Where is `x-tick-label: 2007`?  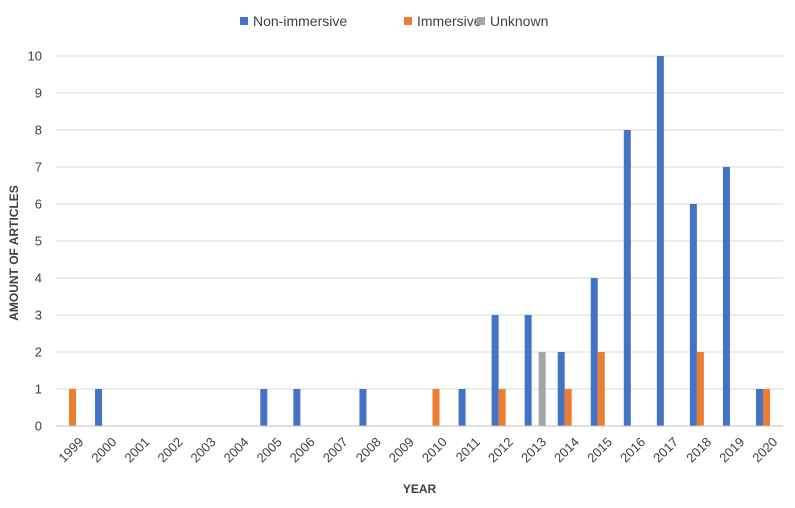
x-tick-label: 2007 is located at coordinates (335, 449).